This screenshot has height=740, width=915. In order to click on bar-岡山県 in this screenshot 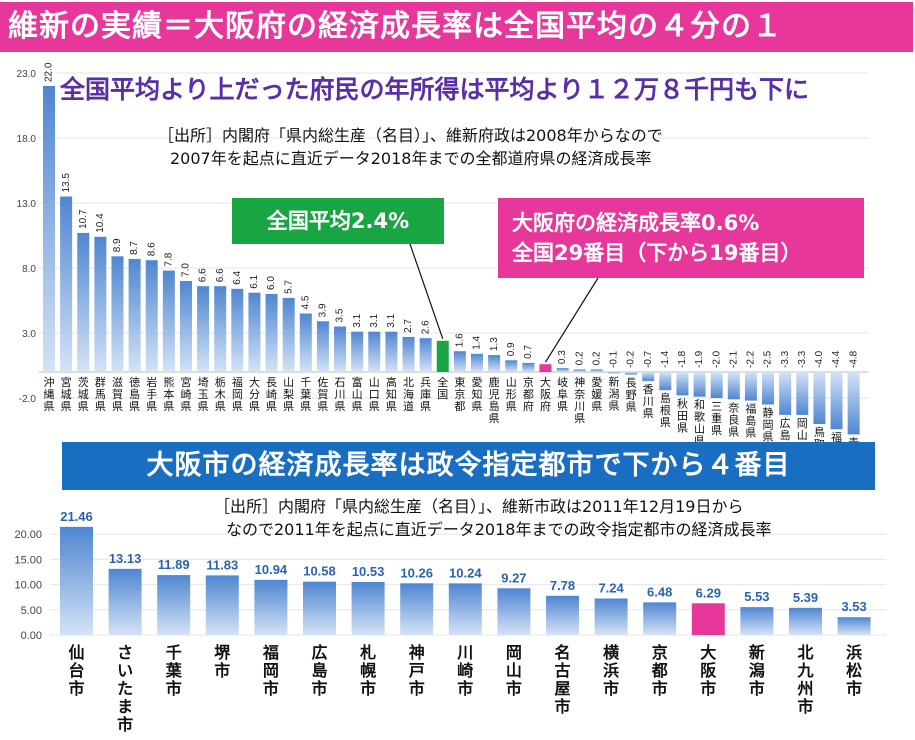, I will do `click(802, 393)`.